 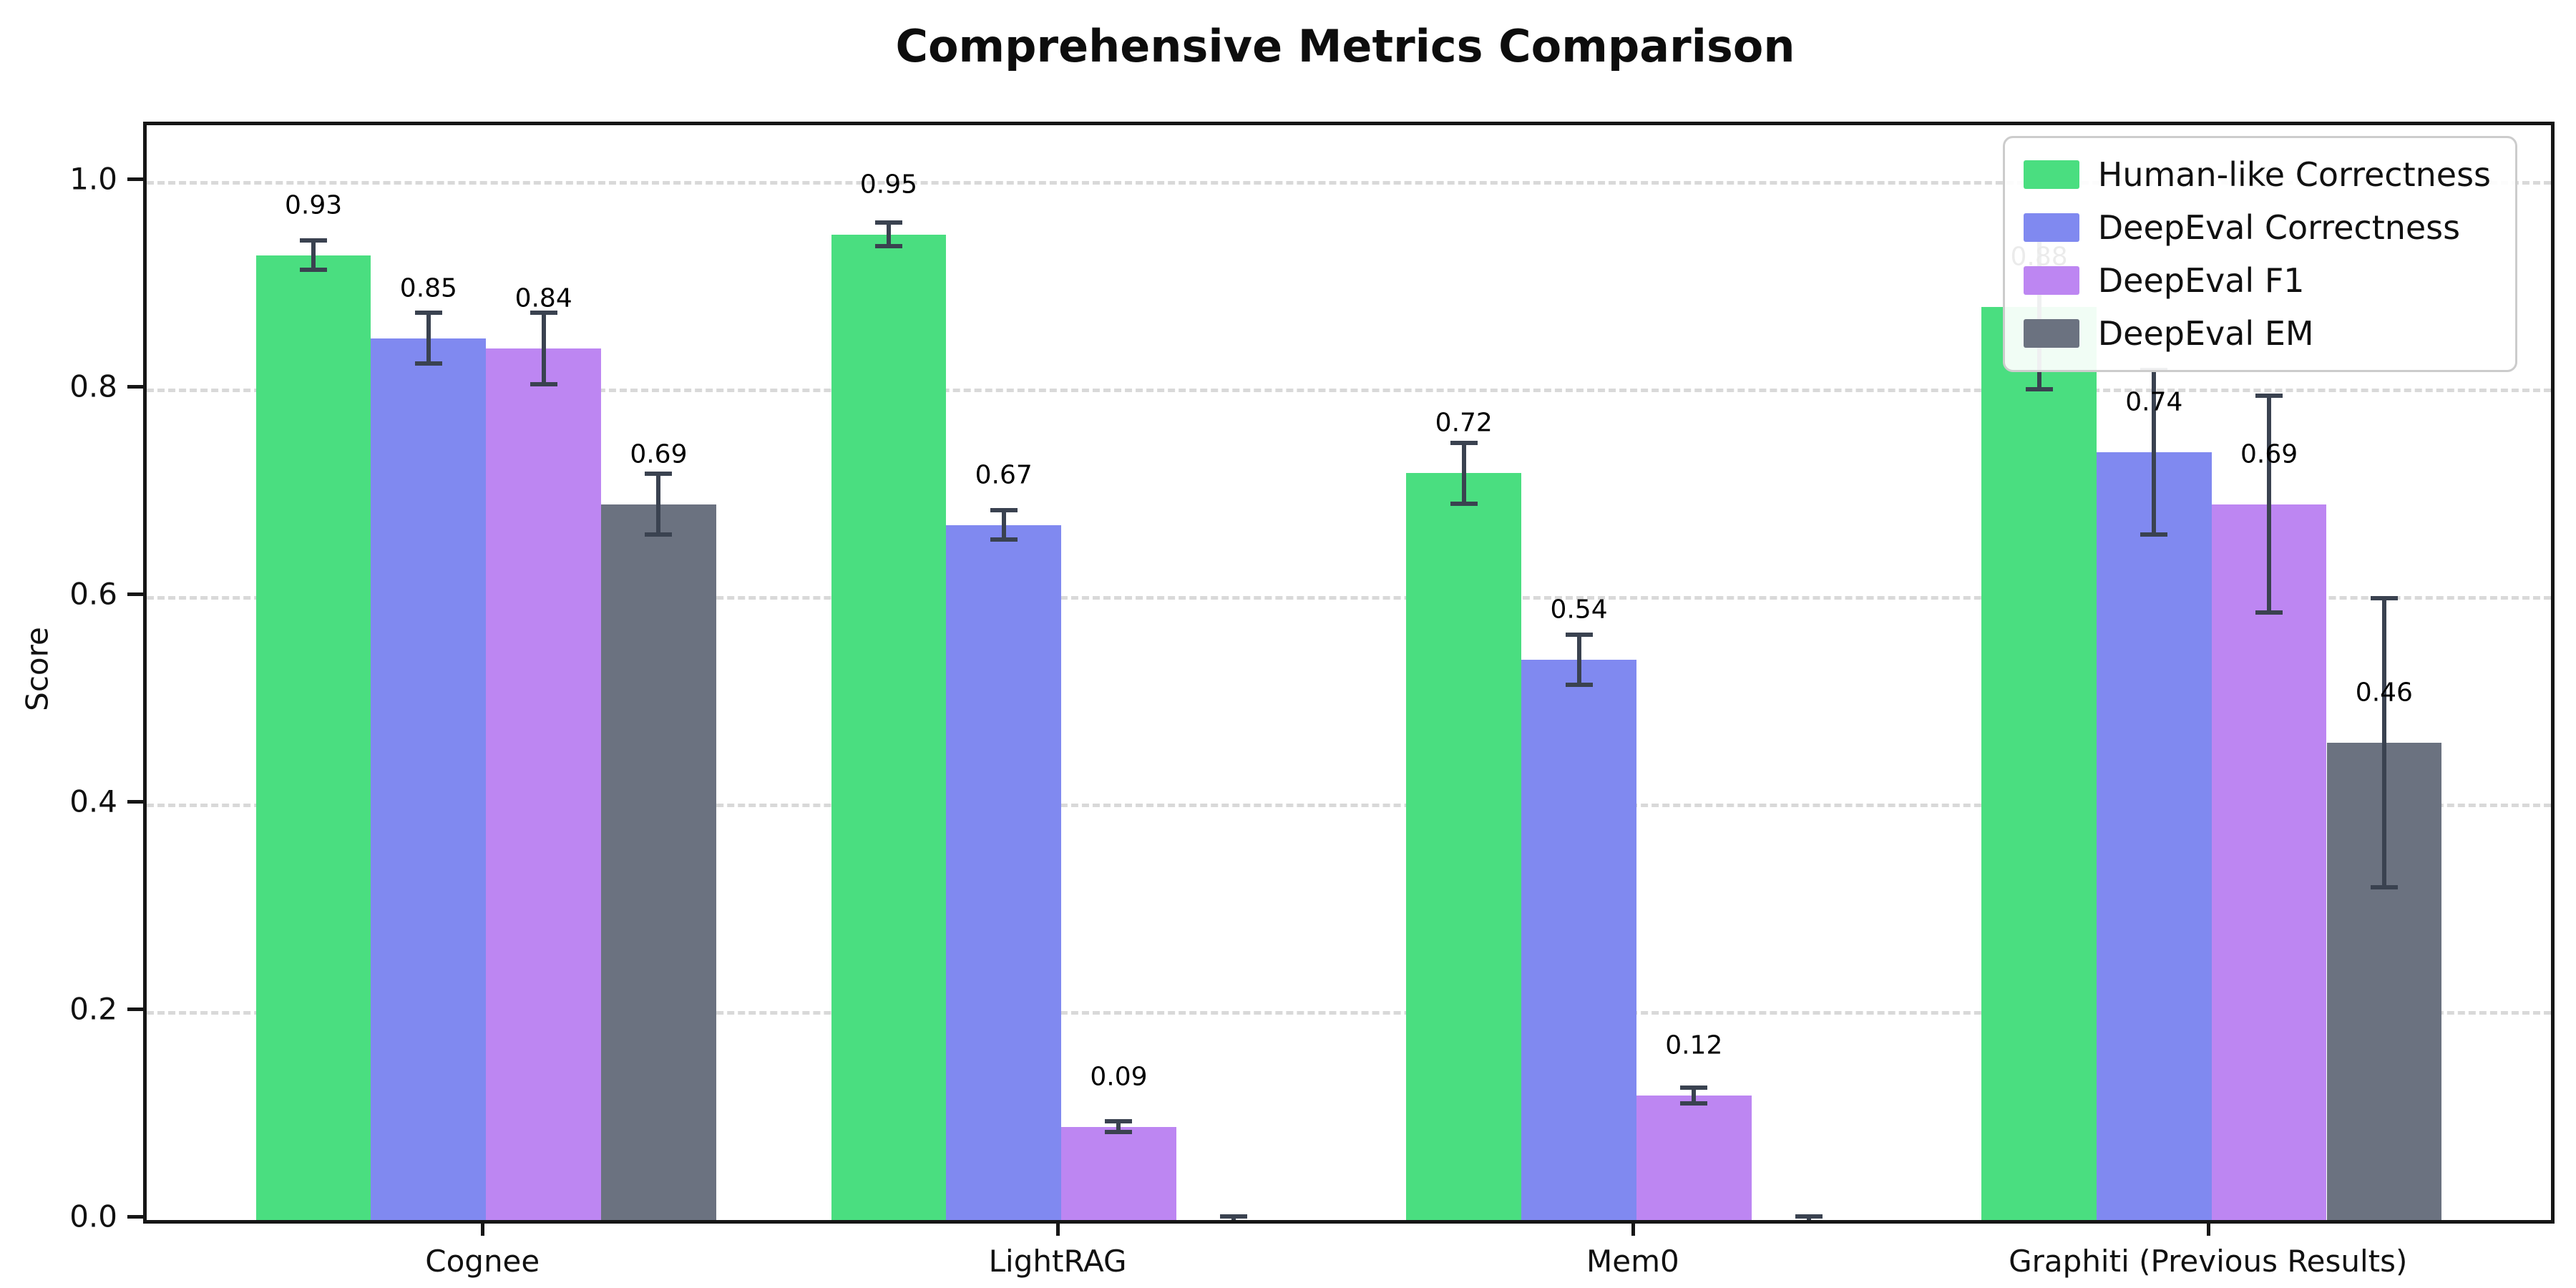 I want to click on legend-item: DeepEval Correctness, so click(x=2257, y=227).